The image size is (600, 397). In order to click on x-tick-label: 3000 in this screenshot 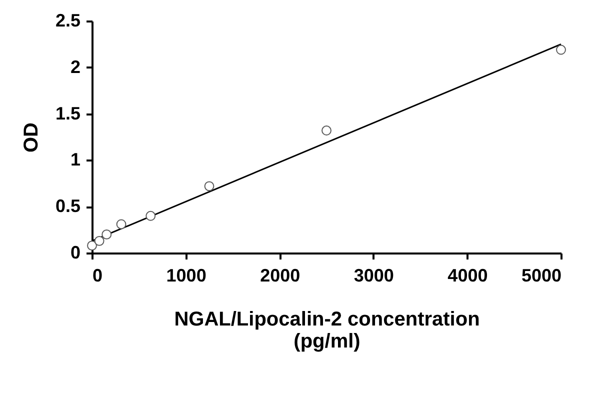, I will do `click(374, 276)`.